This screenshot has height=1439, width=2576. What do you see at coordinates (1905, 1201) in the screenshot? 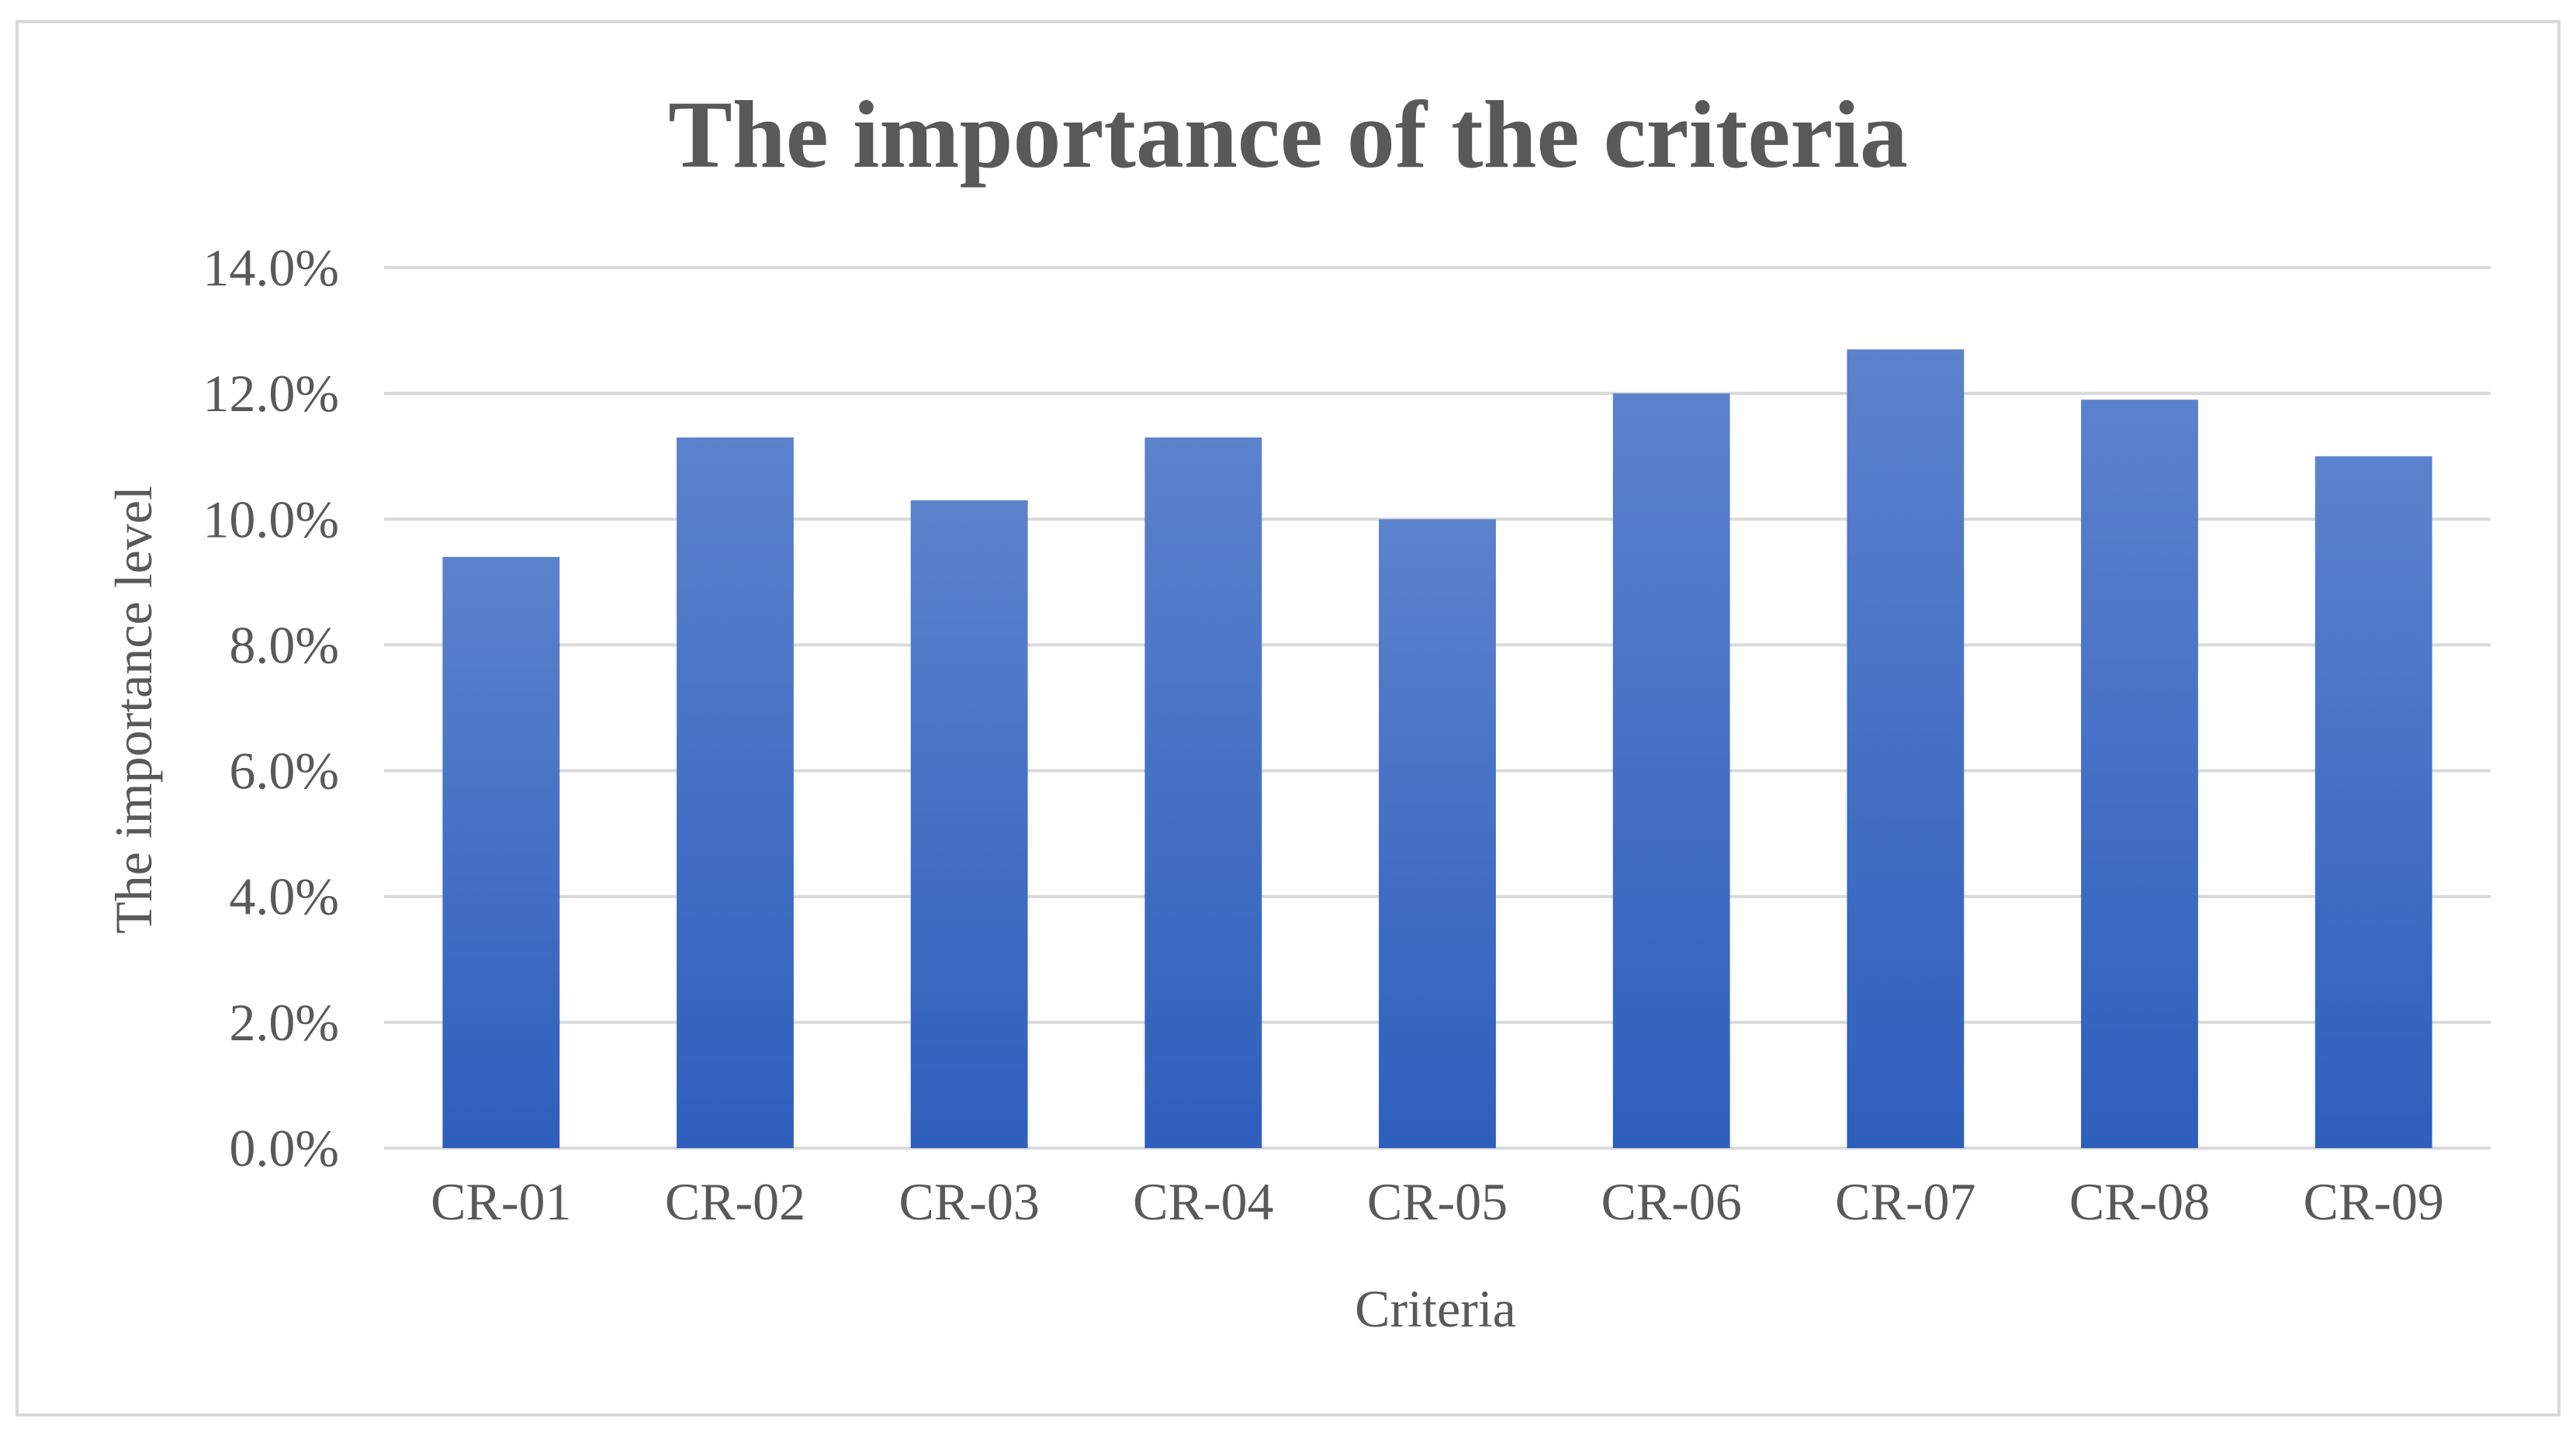
I see `x-tick-label: CR-07` at bounding box center [1905, 1201].